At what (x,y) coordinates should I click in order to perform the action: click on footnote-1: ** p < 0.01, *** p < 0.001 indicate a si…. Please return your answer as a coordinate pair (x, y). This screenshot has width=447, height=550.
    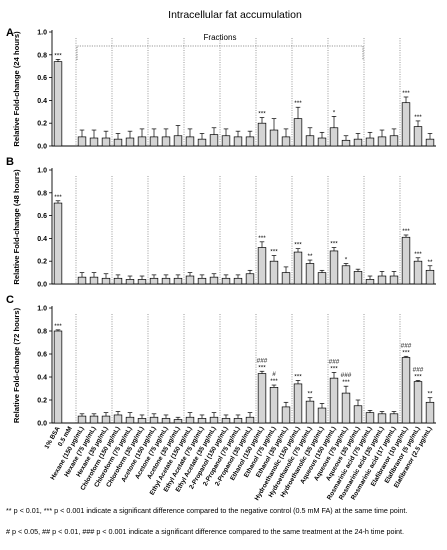
    Looking at the image, I should click on (207, 510).